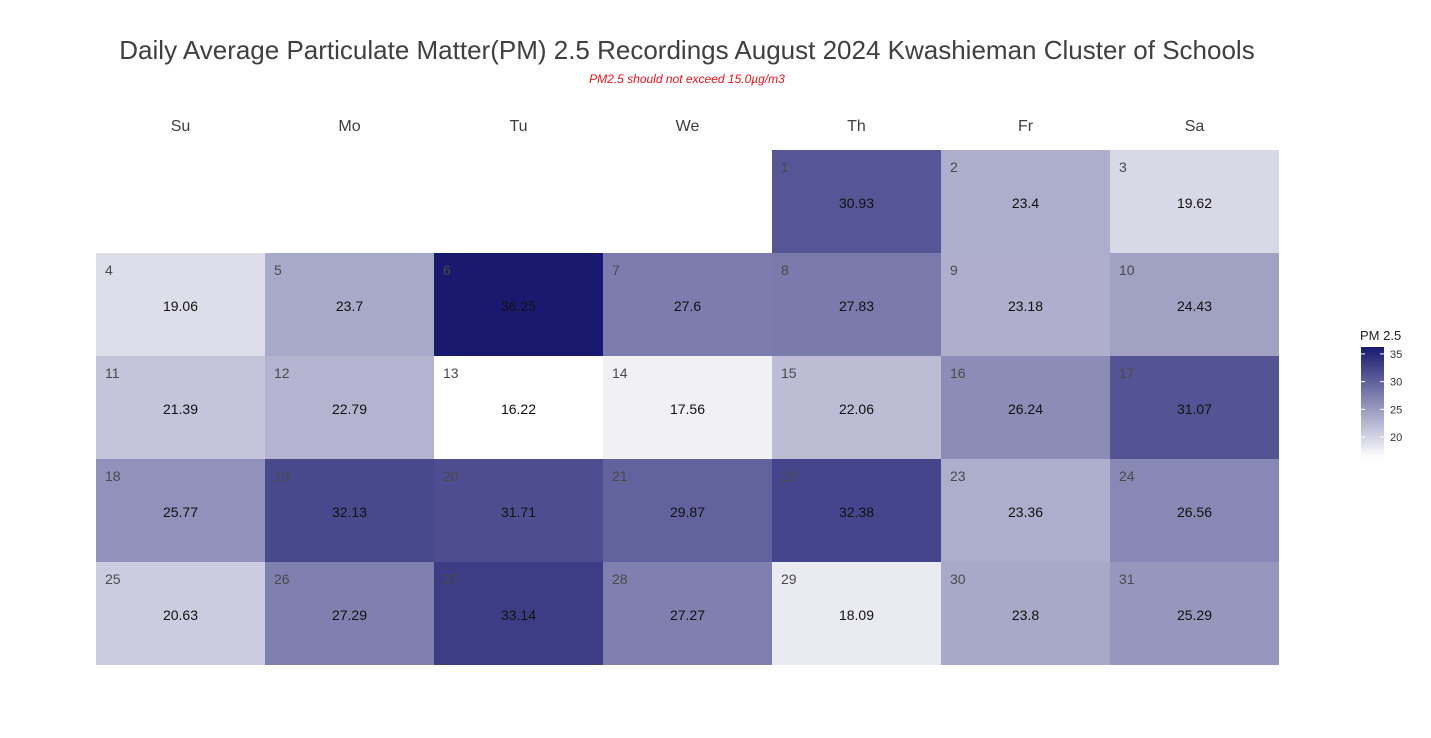  I want to click on day-cell: 14 17.56, so click(687, 407).